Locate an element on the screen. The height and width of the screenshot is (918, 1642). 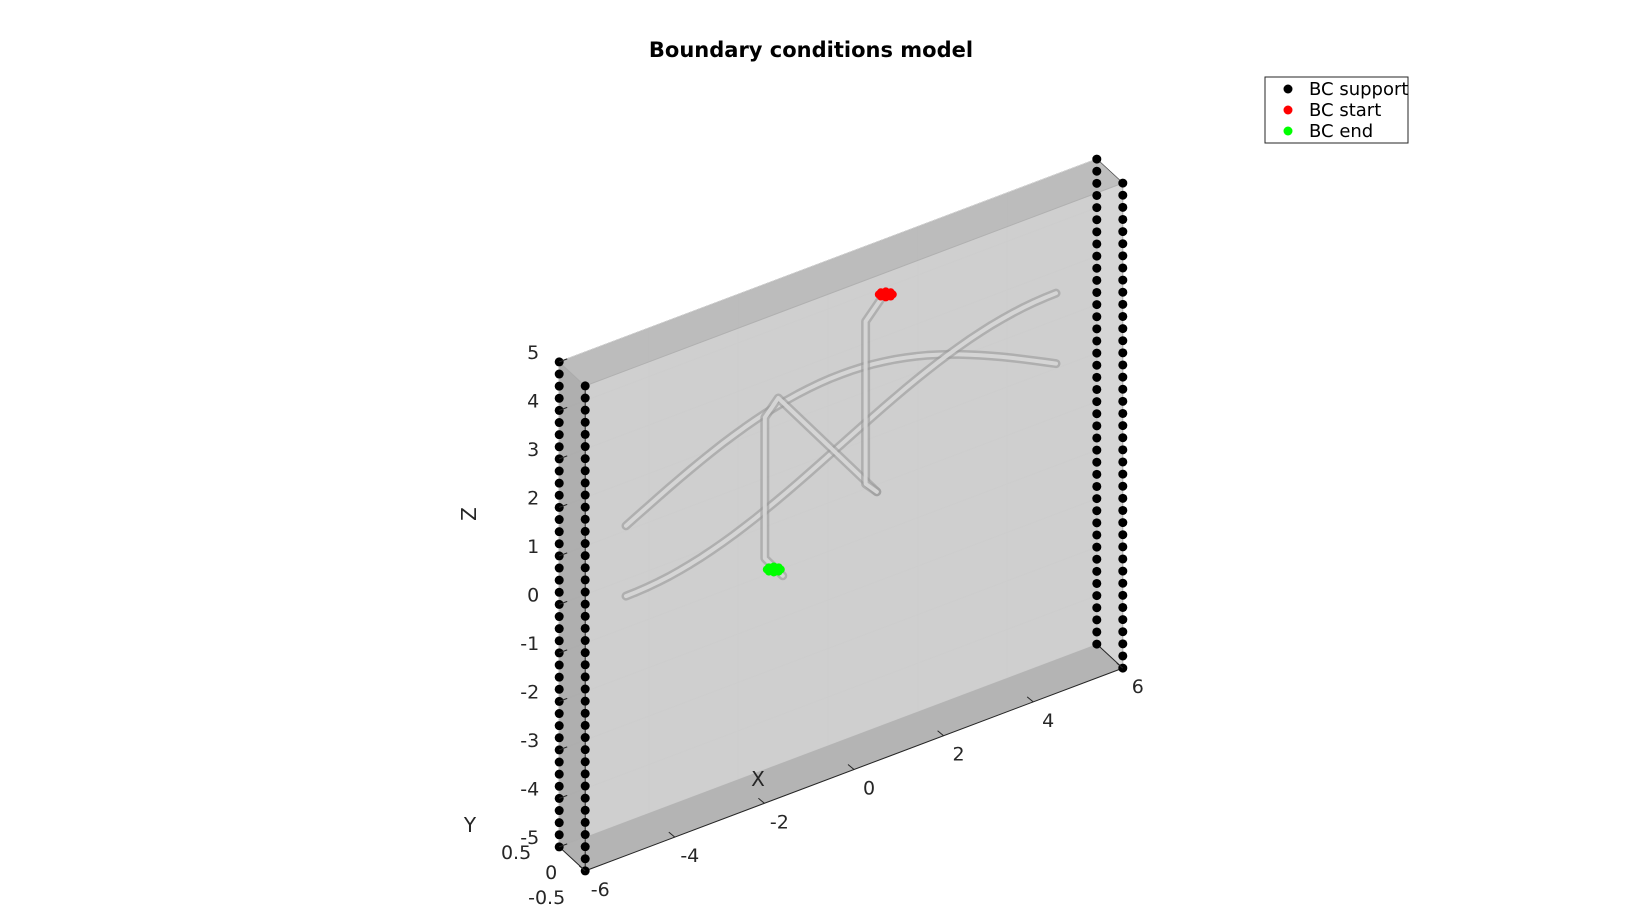
legend-label-bc-start: BC start is located at coordinates (1345, 110).